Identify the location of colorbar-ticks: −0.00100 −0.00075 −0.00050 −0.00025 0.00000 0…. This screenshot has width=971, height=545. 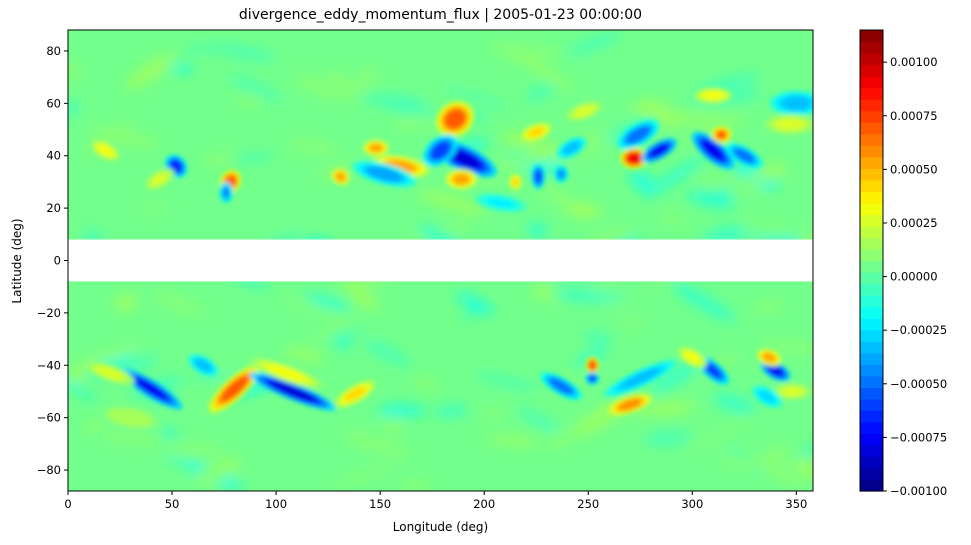
(915, 276).